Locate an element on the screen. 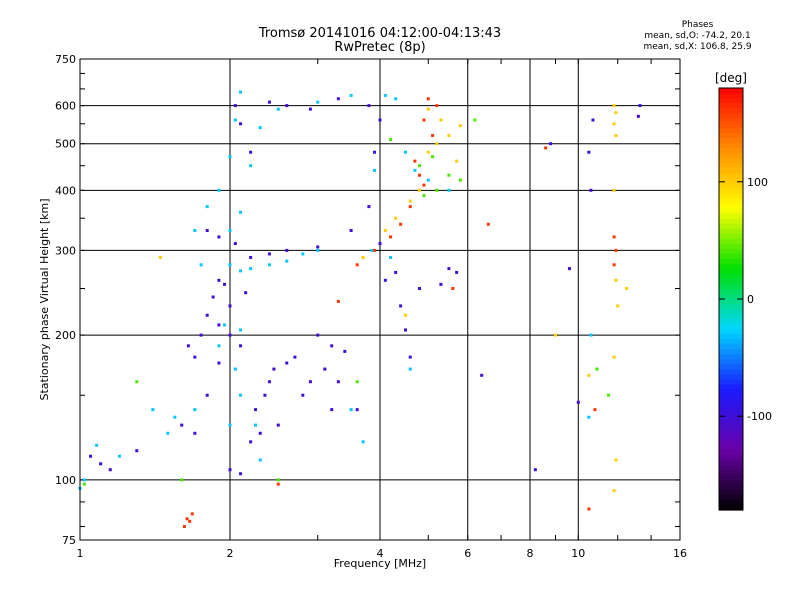 Image resolution: width=800 pixels, height=600 pixels. x-tick-label: 16 is located at coordinates (680, 553).